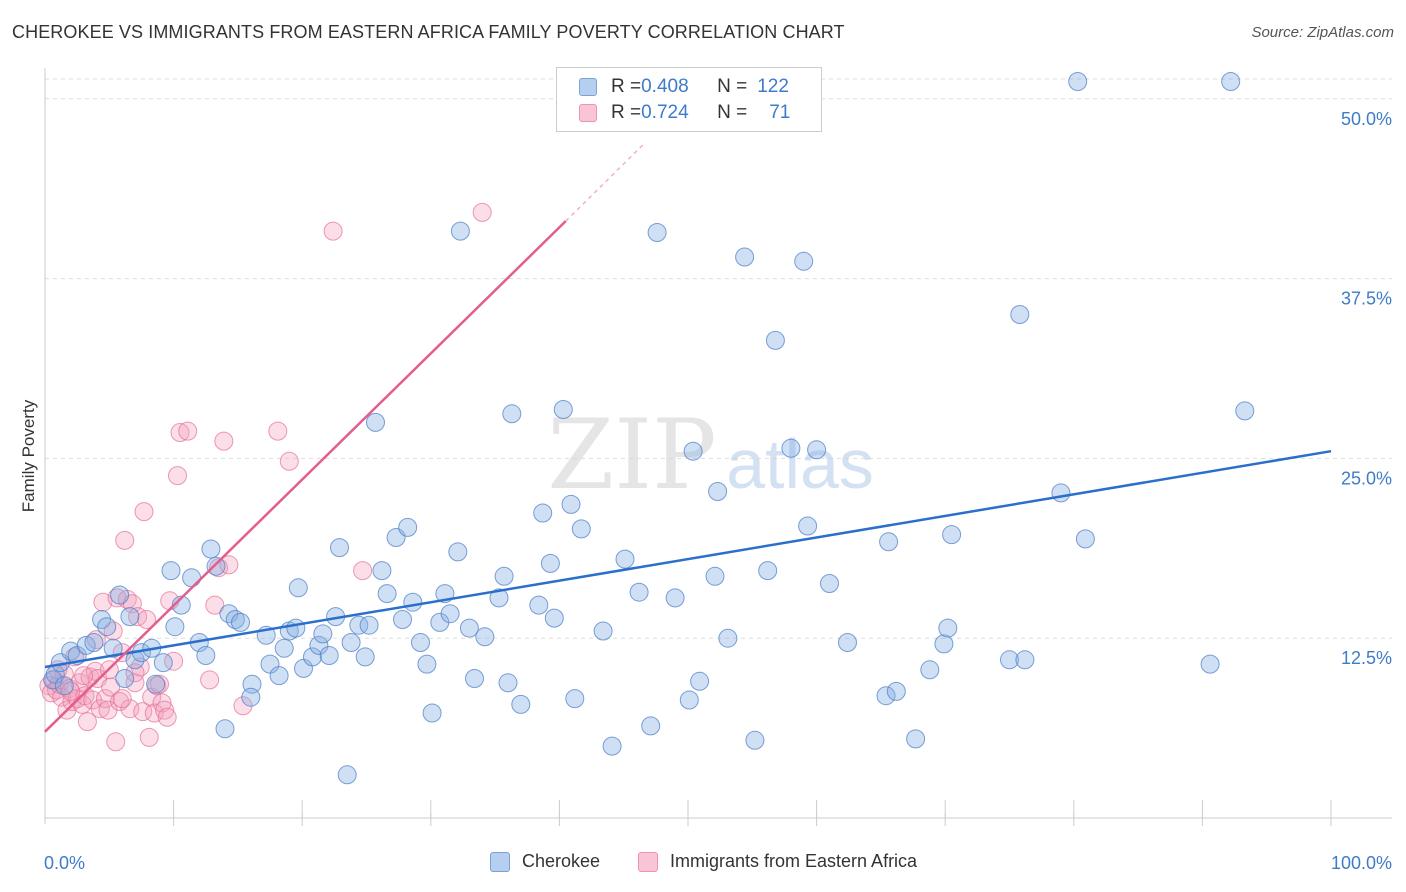  I want to click on legend-item-immigrants: Immigrants from Eastern Africa, so click(777, 861).